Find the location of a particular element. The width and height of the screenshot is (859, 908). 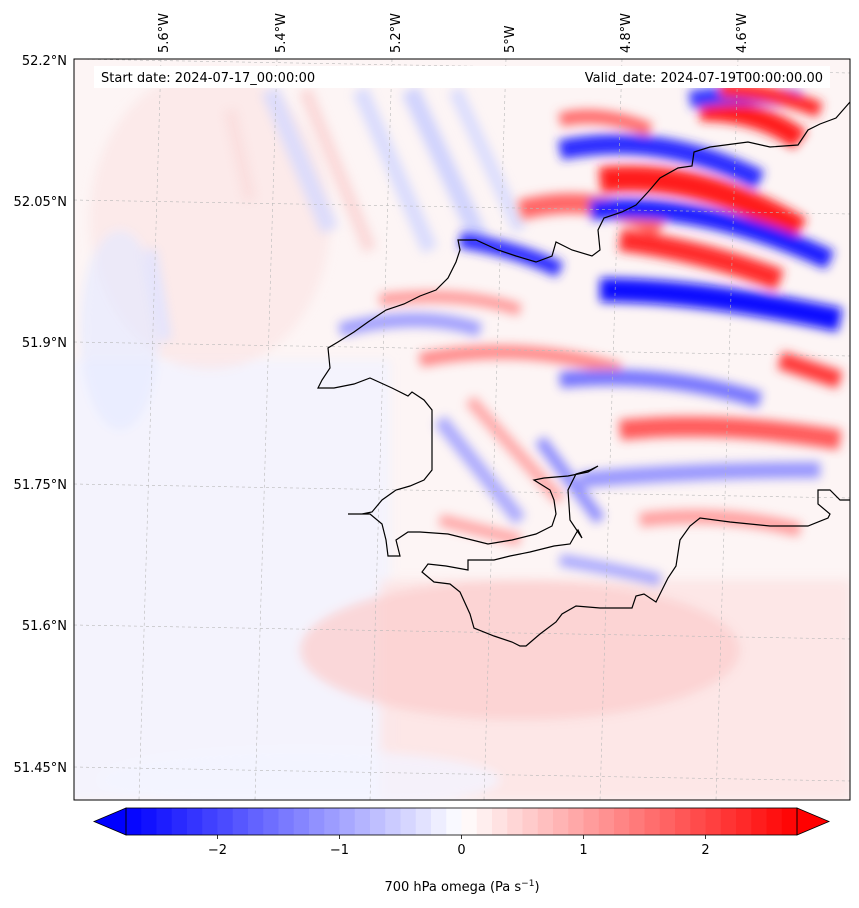

lon-label: 4.8°W is located at coordinates (626, 33).